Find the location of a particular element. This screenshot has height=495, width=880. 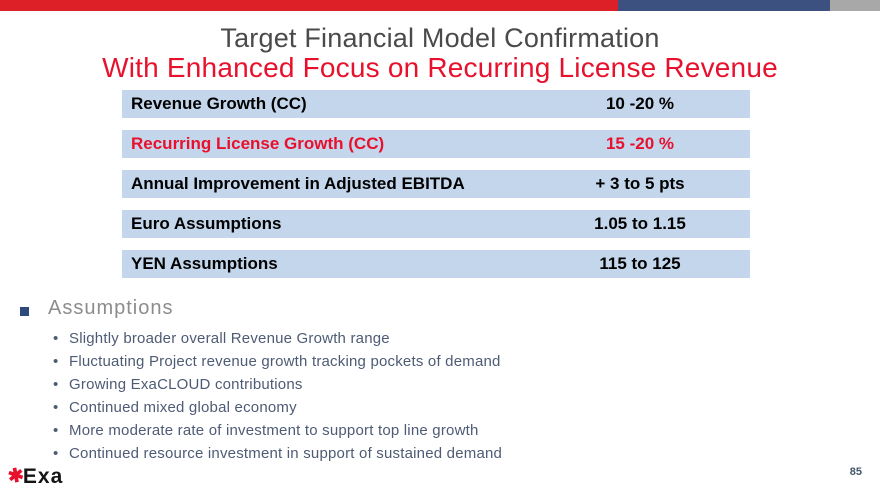

assumptions-heading: Assumptions is located at coordinates (111, 308).